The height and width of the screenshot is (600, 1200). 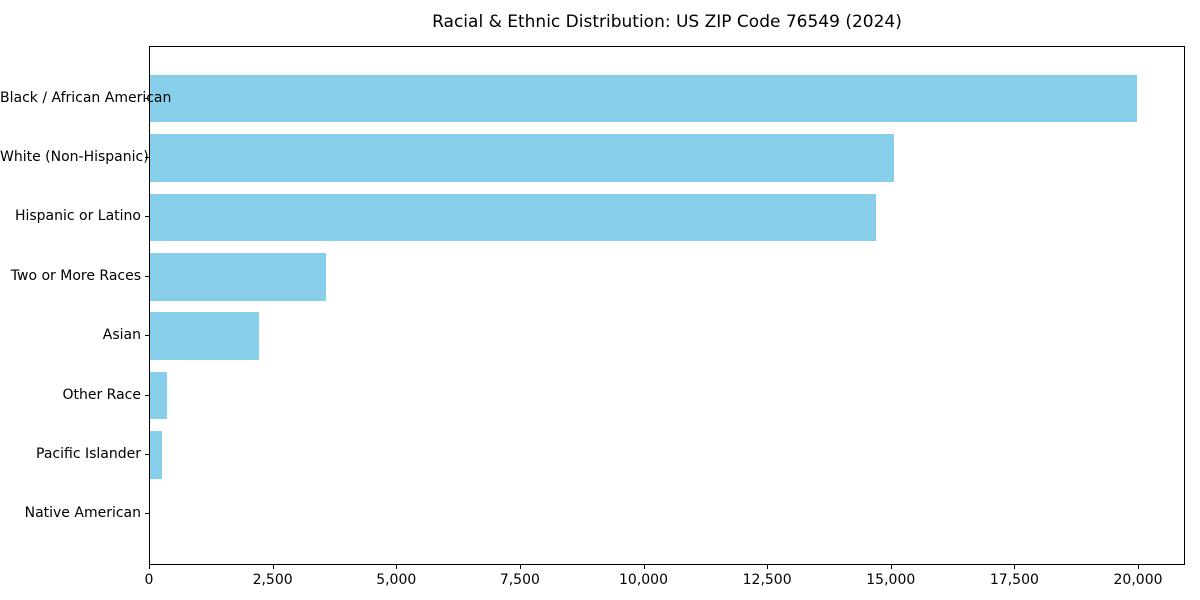 What do you see at coordinates (767, 580) in the screenshot?
I see `x-tick-label: 12,500` at bounding box center [767, 580].